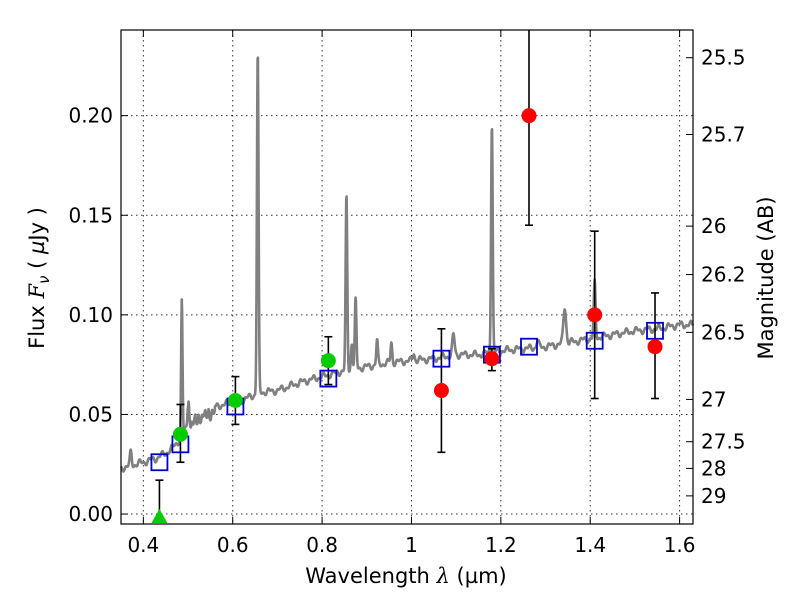 This screenshot has width=800, height=600. Describe the element at coordinates (680, 545) in the screenshot. I see `x-tick-label: 1.6` at that location.